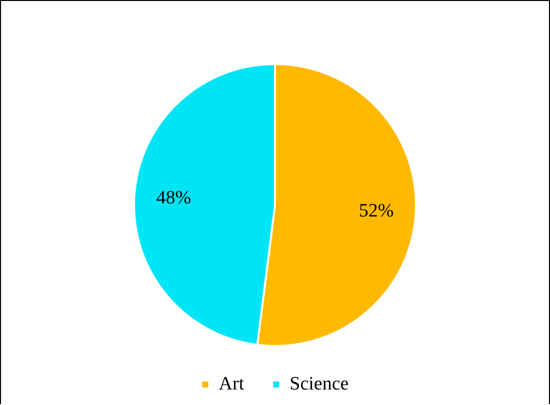 The image size is (550, 405). What do you see at coordinates (376, 211) in the screenshot?
I see `data-label: 52%` at bounding box center [376, 211].